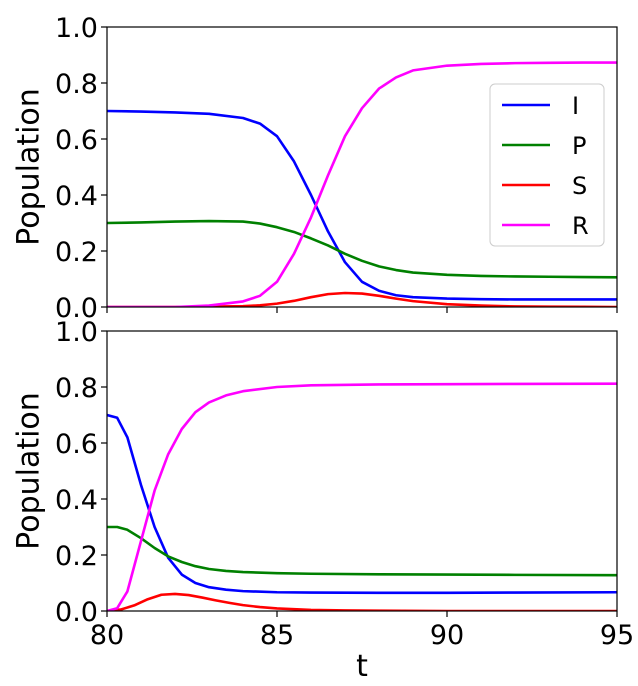  Describe the element at coordinates (107, 635) in the screenshot. I see `x-tick-label: 80` at that location.